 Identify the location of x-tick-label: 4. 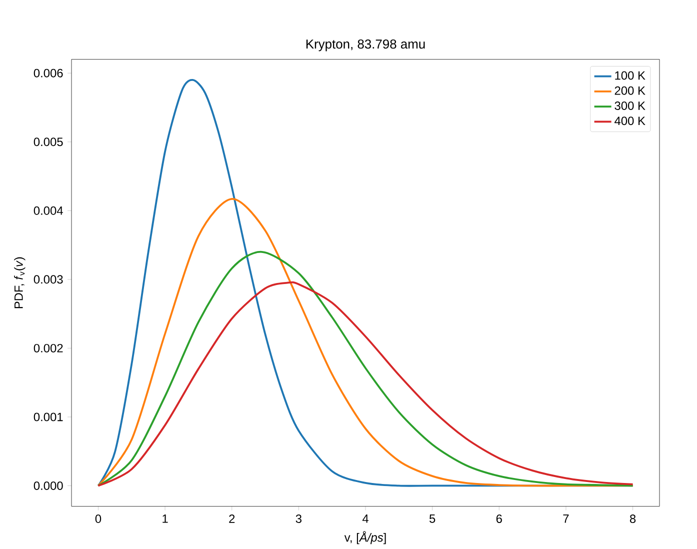
(365, 518).